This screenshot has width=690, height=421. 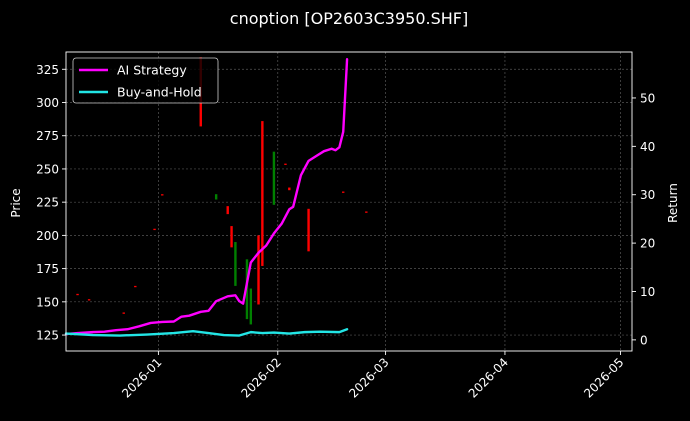 What do you see at coordinates (644, 340) in the screenshot?
I see `y2-tick-label: 0` at bounding box center [644, 340].